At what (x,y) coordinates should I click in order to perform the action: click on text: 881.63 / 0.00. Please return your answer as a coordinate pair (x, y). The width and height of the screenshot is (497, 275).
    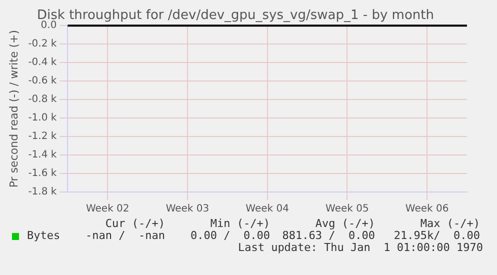
    Looking at the image, I should click on (328, 235).